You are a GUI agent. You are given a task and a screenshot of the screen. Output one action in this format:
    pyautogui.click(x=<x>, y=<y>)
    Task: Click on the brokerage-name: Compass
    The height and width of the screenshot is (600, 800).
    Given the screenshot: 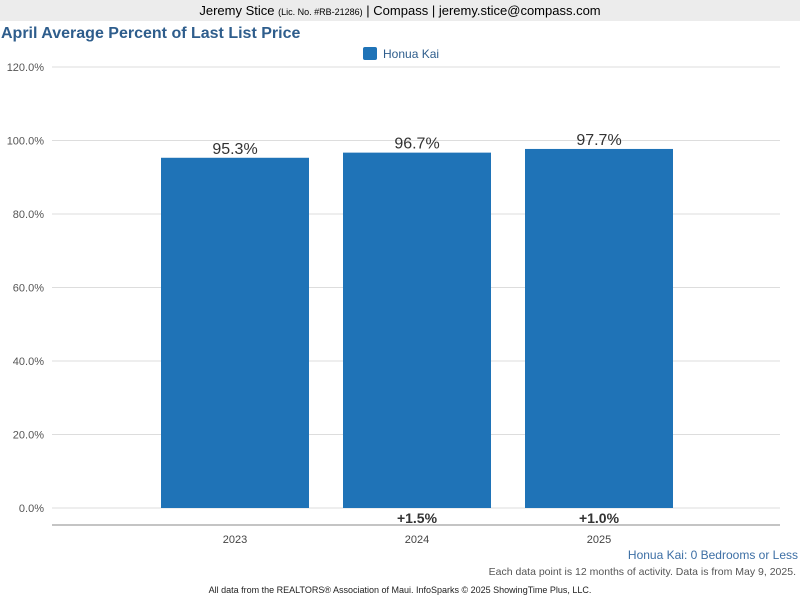 What is the action you would take?
    pyautogui.click(x=401, y=10)
    